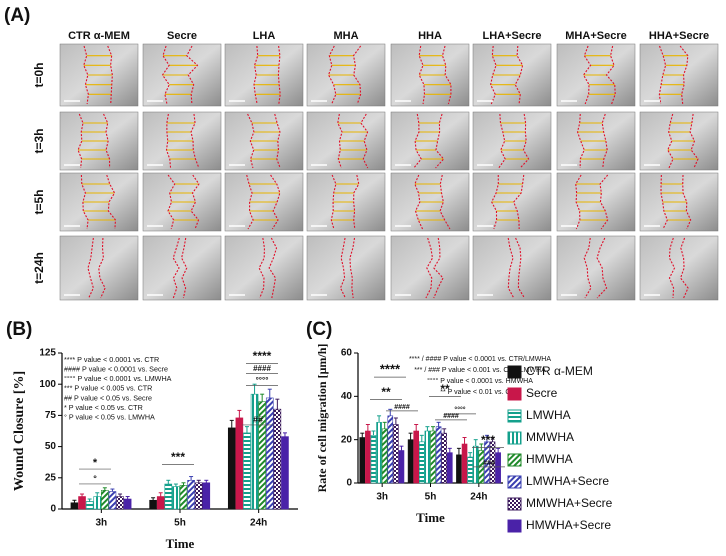 This screenshot has height=556, width=726. What do you see at coordinates (111, 359) in the screenshot?
I see `annotation: **** P value < 0.0001 vs. CTR` at bounding box center [111, 359].